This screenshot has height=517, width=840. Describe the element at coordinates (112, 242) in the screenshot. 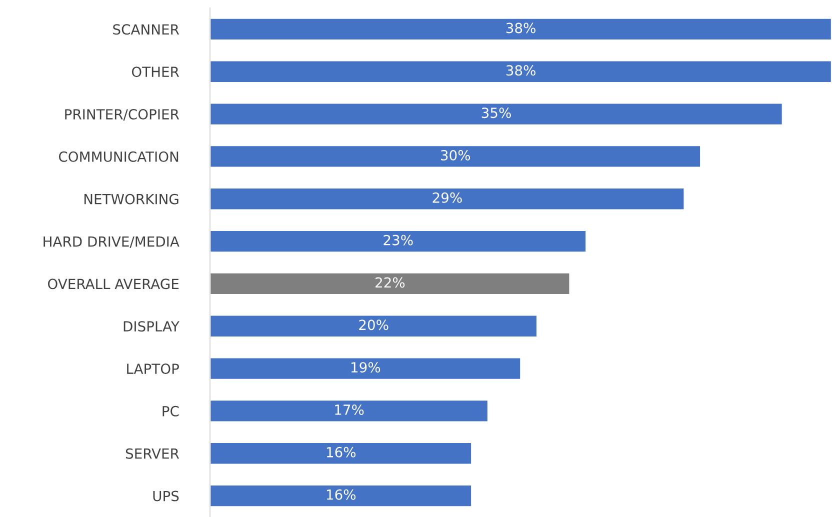

I see `y-tick-label: HARD DRIVE/MEDIA` at that location.